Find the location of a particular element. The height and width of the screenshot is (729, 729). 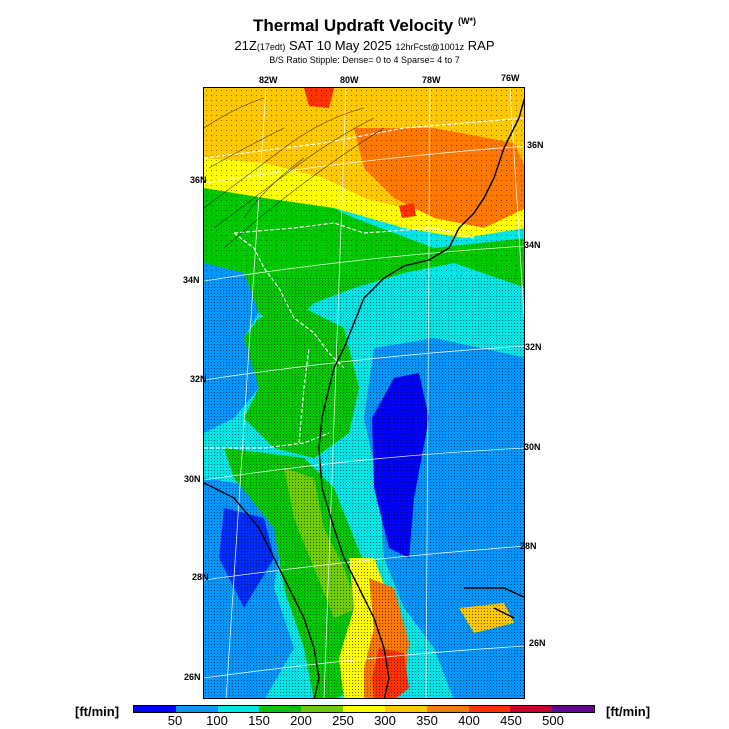

lat-right-34n: 34N is located at coordinates (532, 245).